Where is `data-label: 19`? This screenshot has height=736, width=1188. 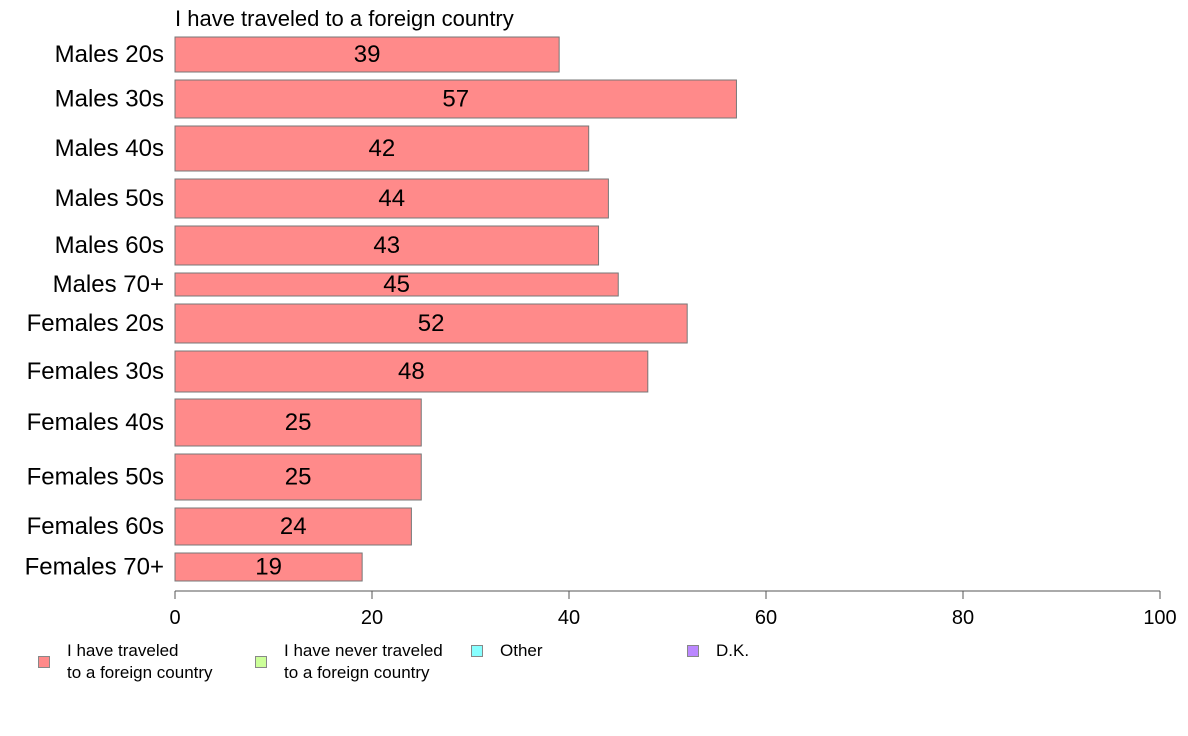
data-label: 19 is located at coordinates (268, 567).